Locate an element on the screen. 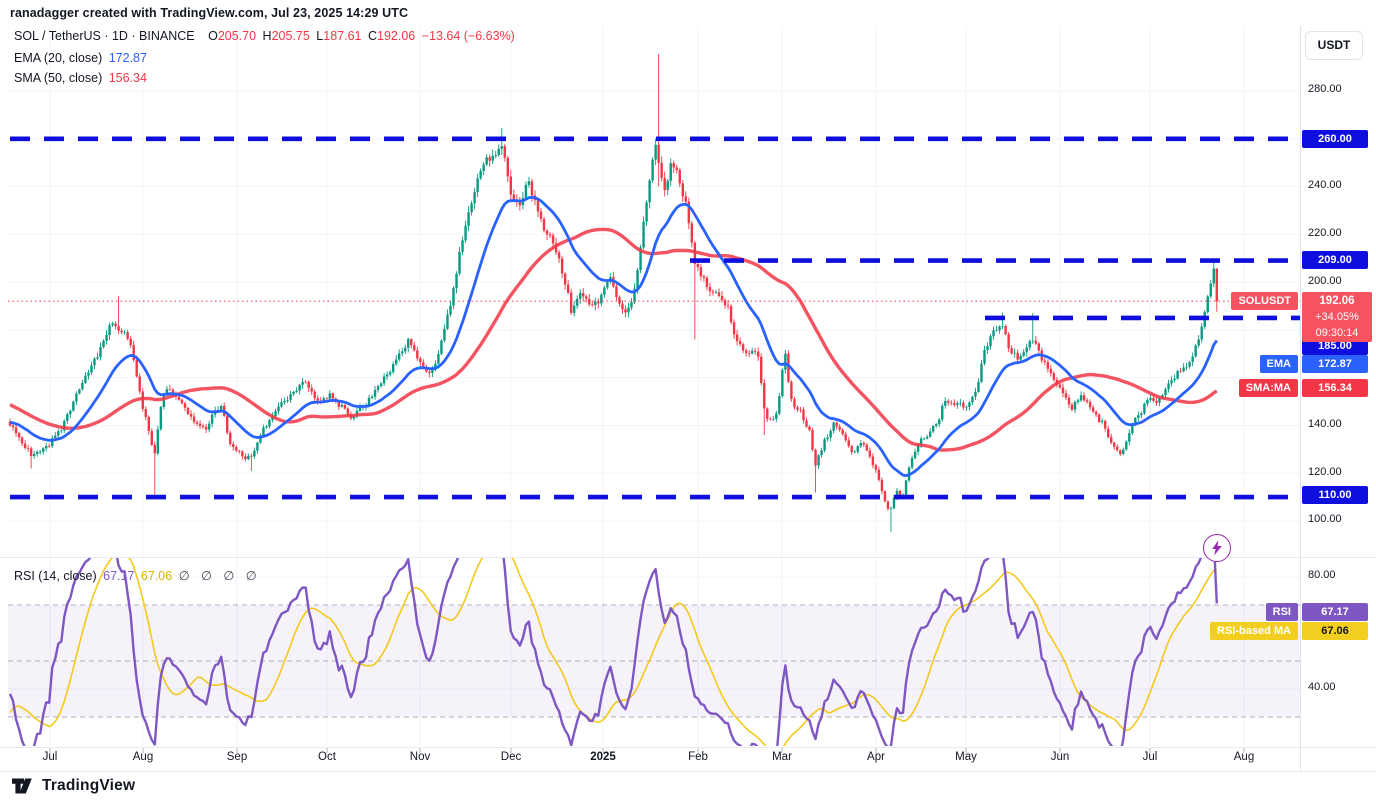 Image resolution: width=1376 pixels, height=805 pixels. price-axis-label: 100.00 is located at coordinates (1325, 519).